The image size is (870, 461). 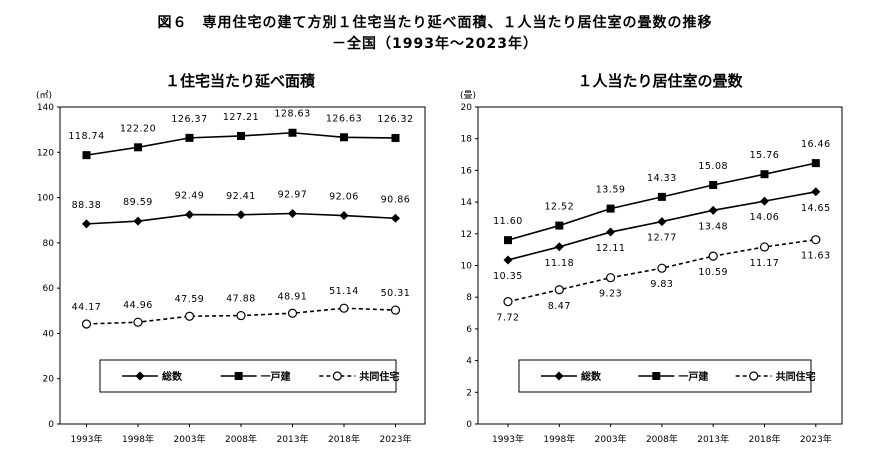 What do you see at coordinates (190, 196) in the screenshot?
I see `data-label: 92.49` at bounding box center [190, 196].